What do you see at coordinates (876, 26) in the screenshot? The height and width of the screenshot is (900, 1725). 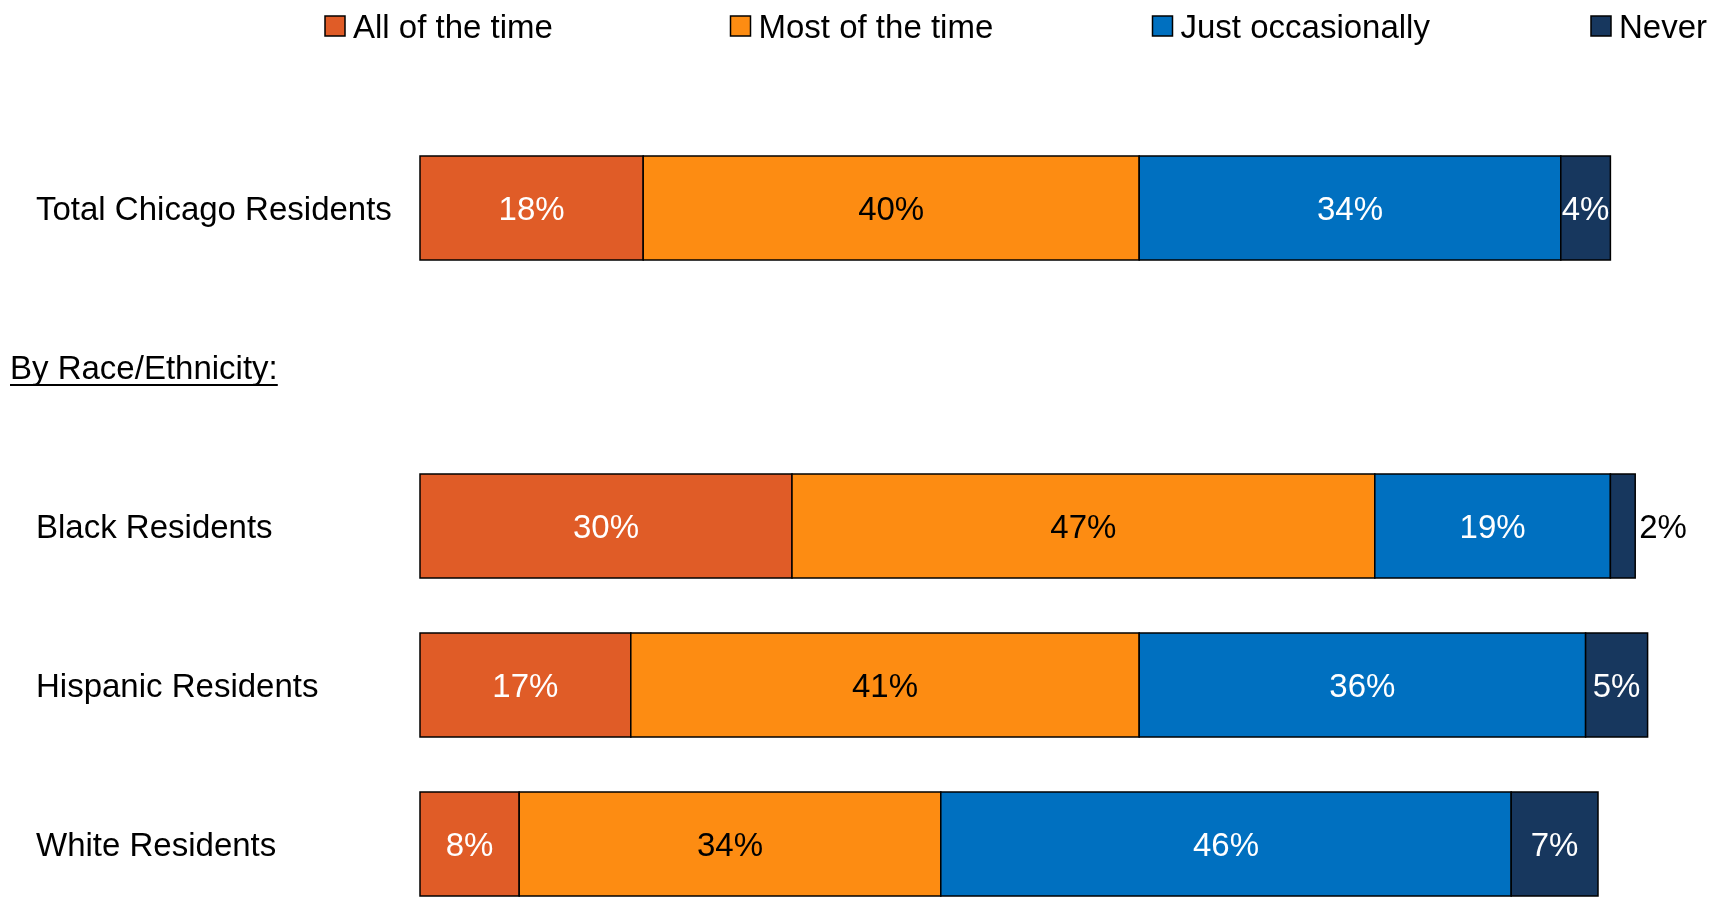 I see `legend-label: Most of the time` at bounding box center [876, 26].